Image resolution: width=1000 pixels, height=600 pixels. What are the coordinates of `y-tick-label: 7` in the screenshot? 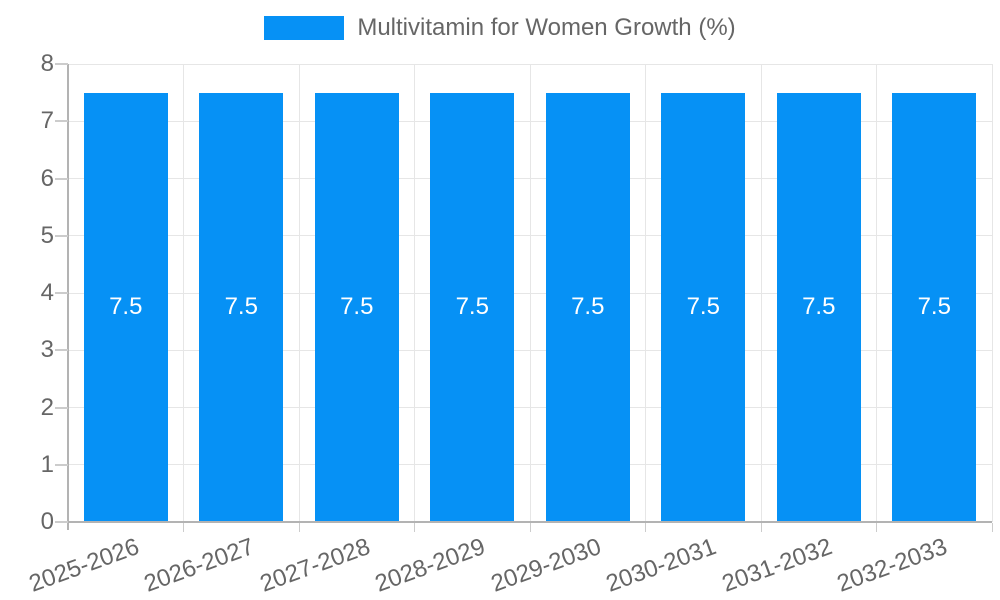 It's located at (47, 121).